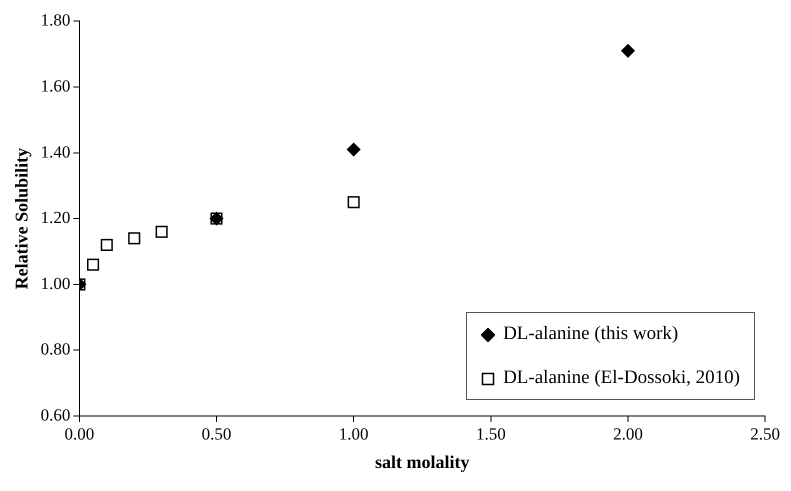  What do you see at coordinates (765, 434) in the screenshot?
I see `x-tick-label: 2.50` at bounding box center [765, 434].